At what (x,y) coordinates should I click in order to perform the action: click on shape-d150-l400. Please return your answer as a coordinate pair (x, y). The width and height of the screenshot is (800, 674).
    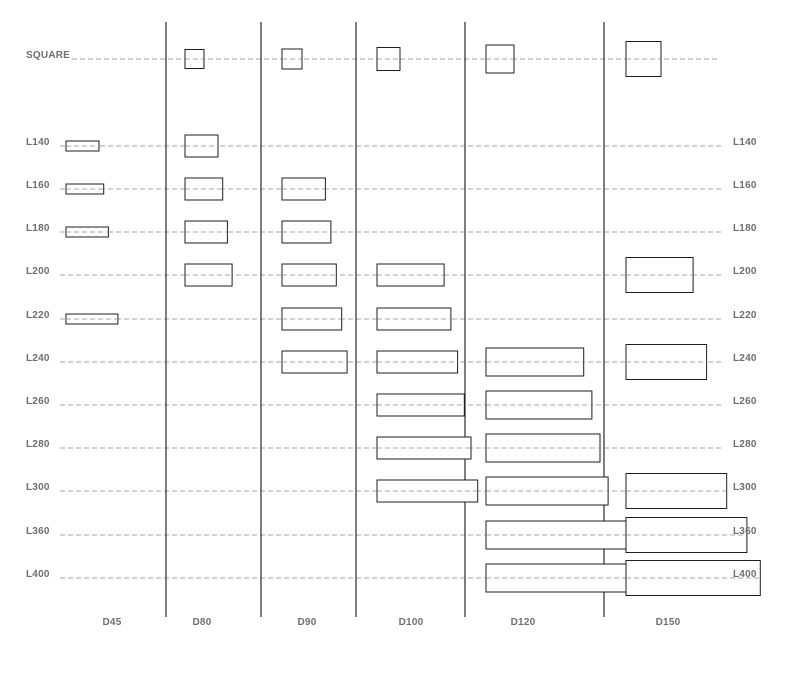
    Looking at the image, I should click on (693, 578).